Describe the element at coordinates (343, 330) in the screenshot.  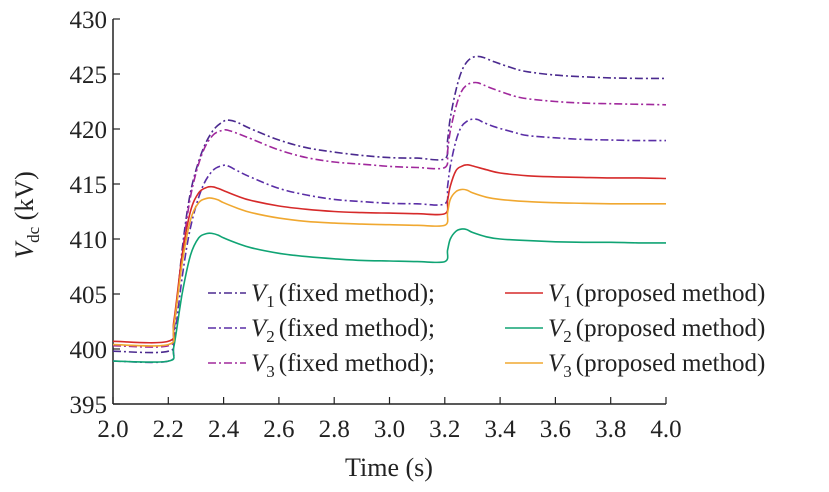
I see `legend-label-2: V2 (fixed method);` at that location.